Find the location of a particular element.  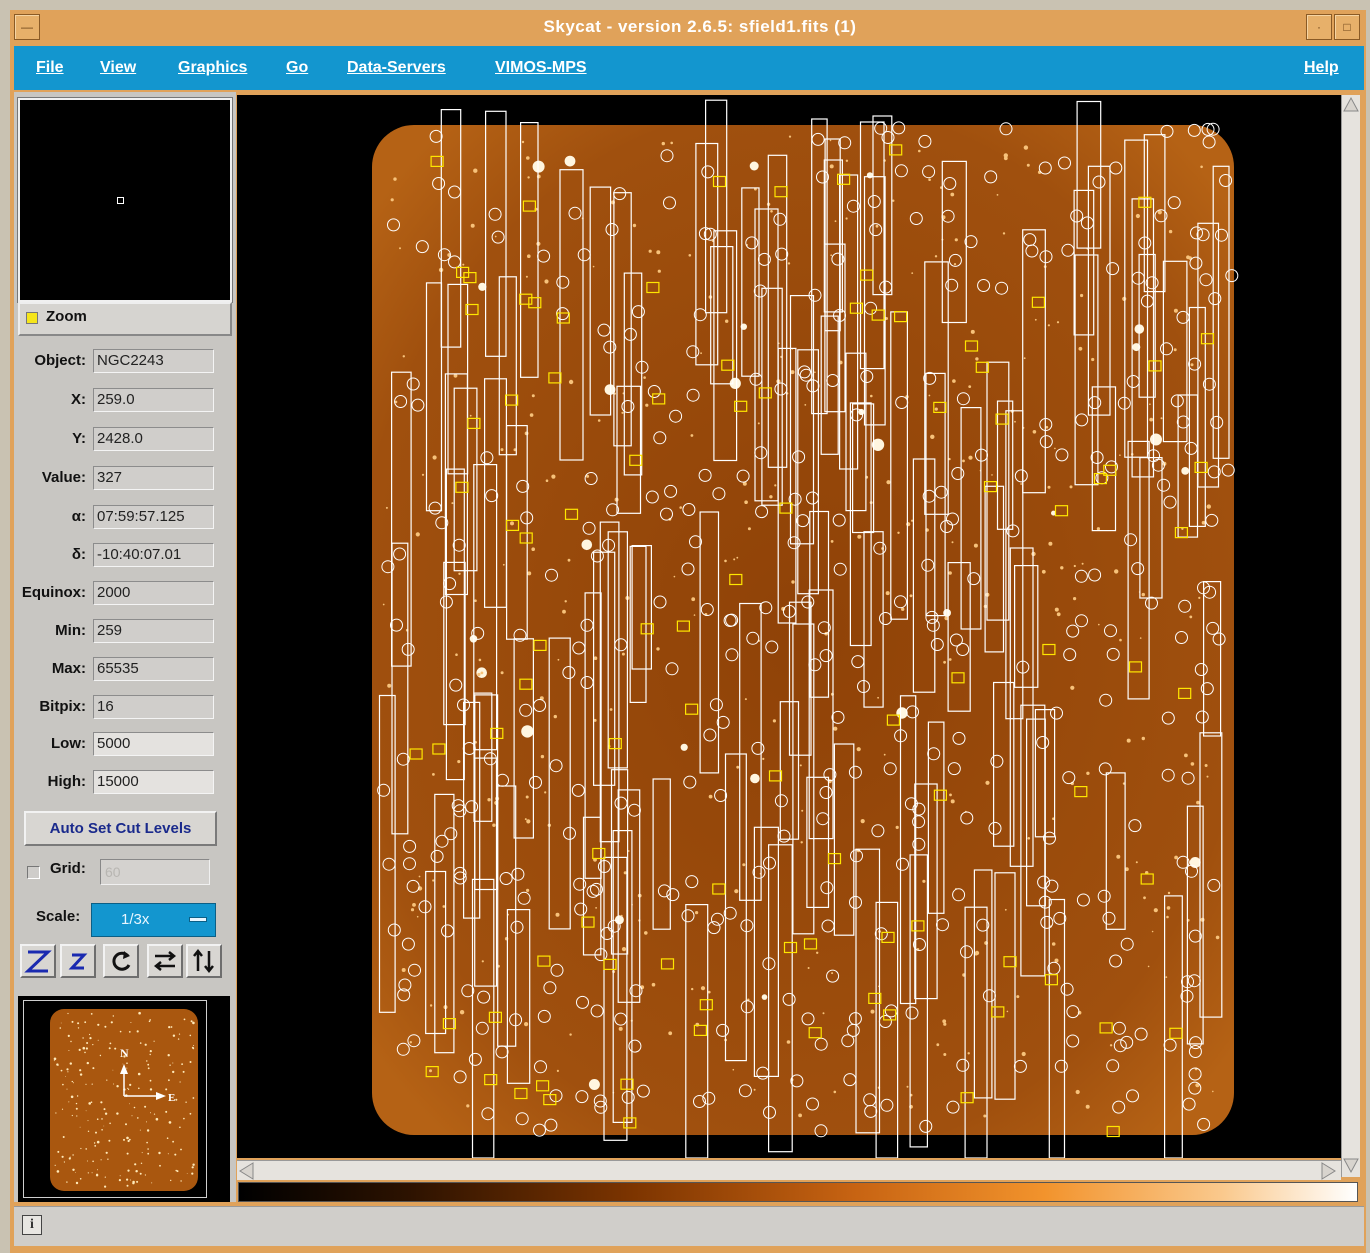

menu-file: File is located at coordinates (50, 67).